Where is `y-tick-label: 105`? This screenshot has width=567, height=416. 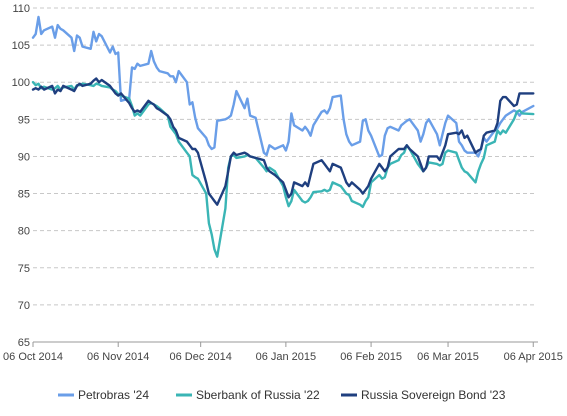
y-tick-label: 105 is located at coordinates (21, 46).